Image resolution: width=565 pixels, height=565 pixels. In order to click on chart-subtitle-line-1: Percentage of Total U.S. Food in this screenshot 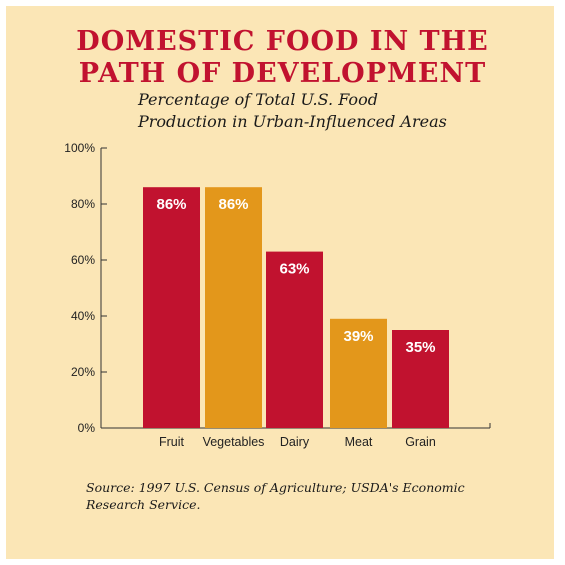, I will do `click(258, 99)`.